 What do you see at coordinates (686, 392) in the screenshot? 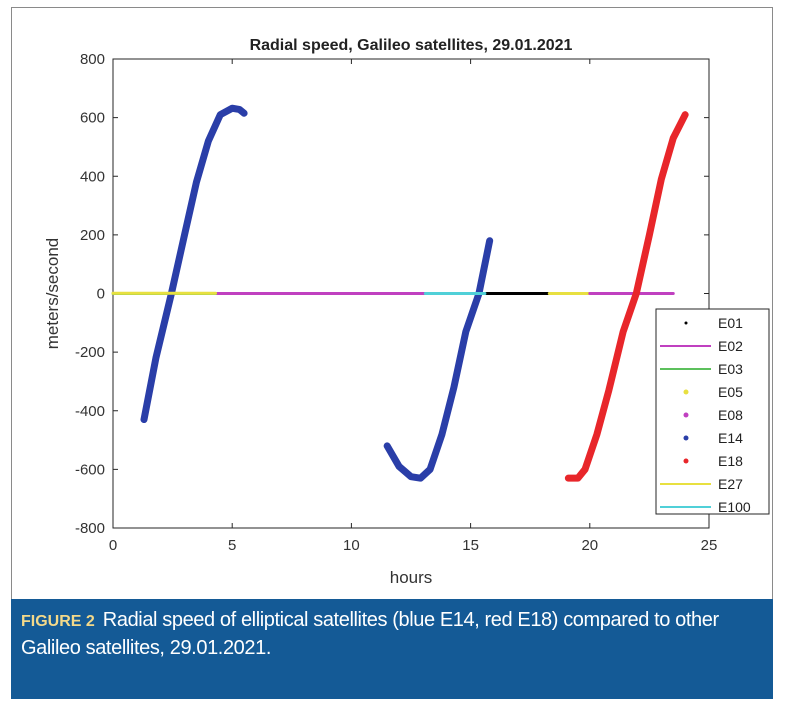
I see `legend-swatch-e05` at bounding box center [686, 392].